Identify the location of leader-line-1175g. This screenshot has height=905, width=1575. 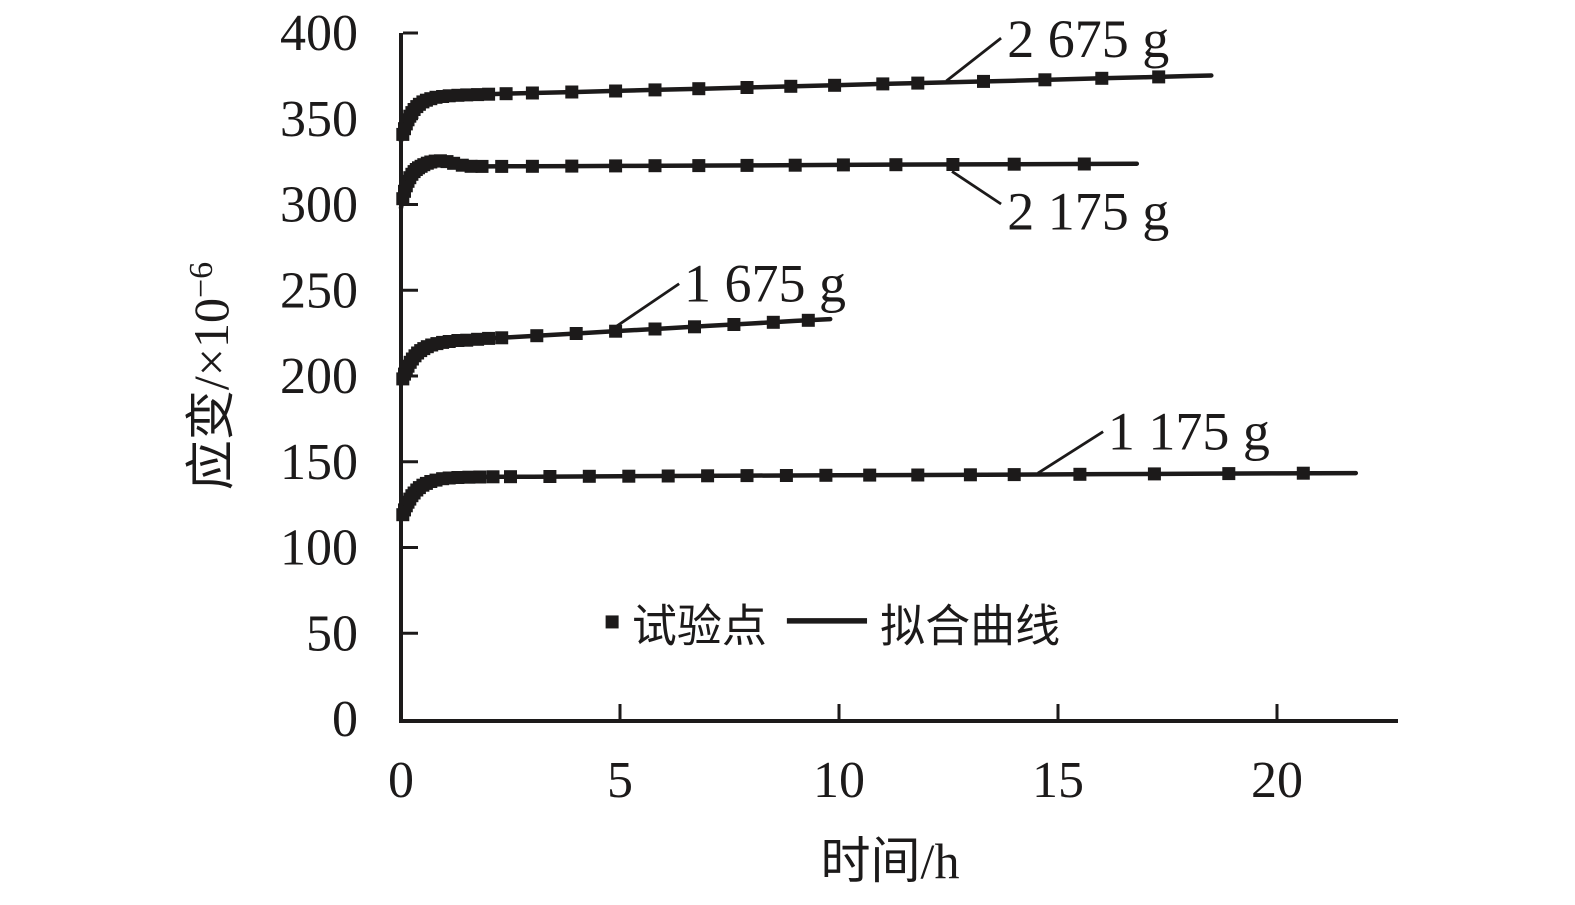
(1070, 452).